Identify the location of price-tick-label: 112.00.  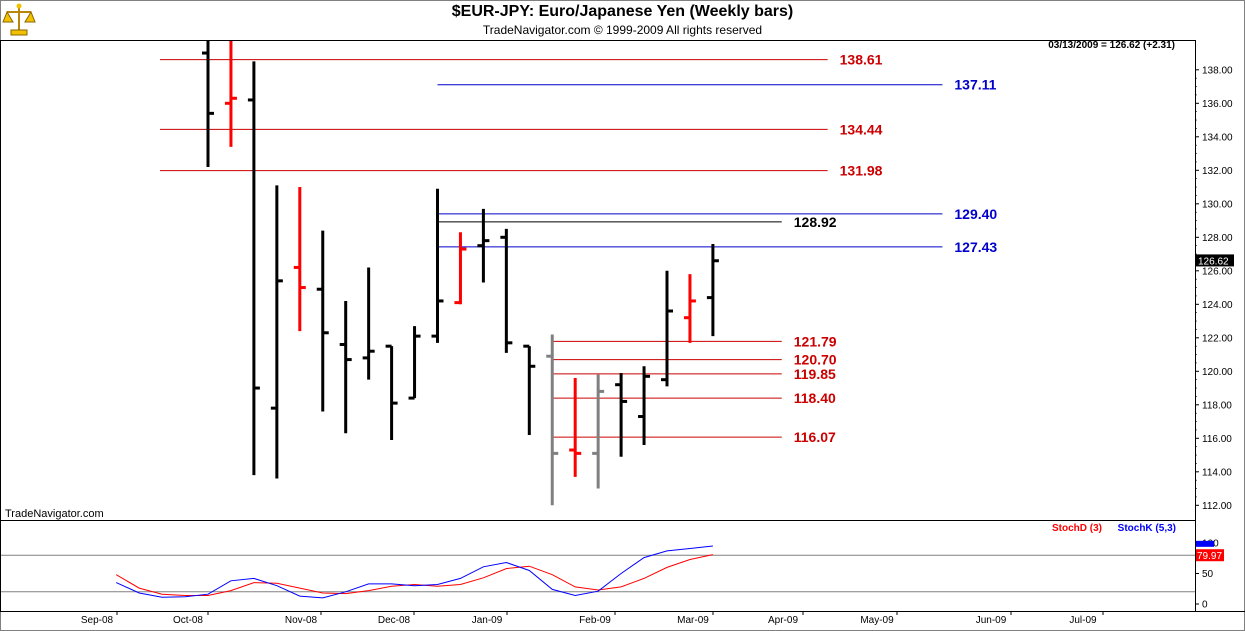
(1217, 506).